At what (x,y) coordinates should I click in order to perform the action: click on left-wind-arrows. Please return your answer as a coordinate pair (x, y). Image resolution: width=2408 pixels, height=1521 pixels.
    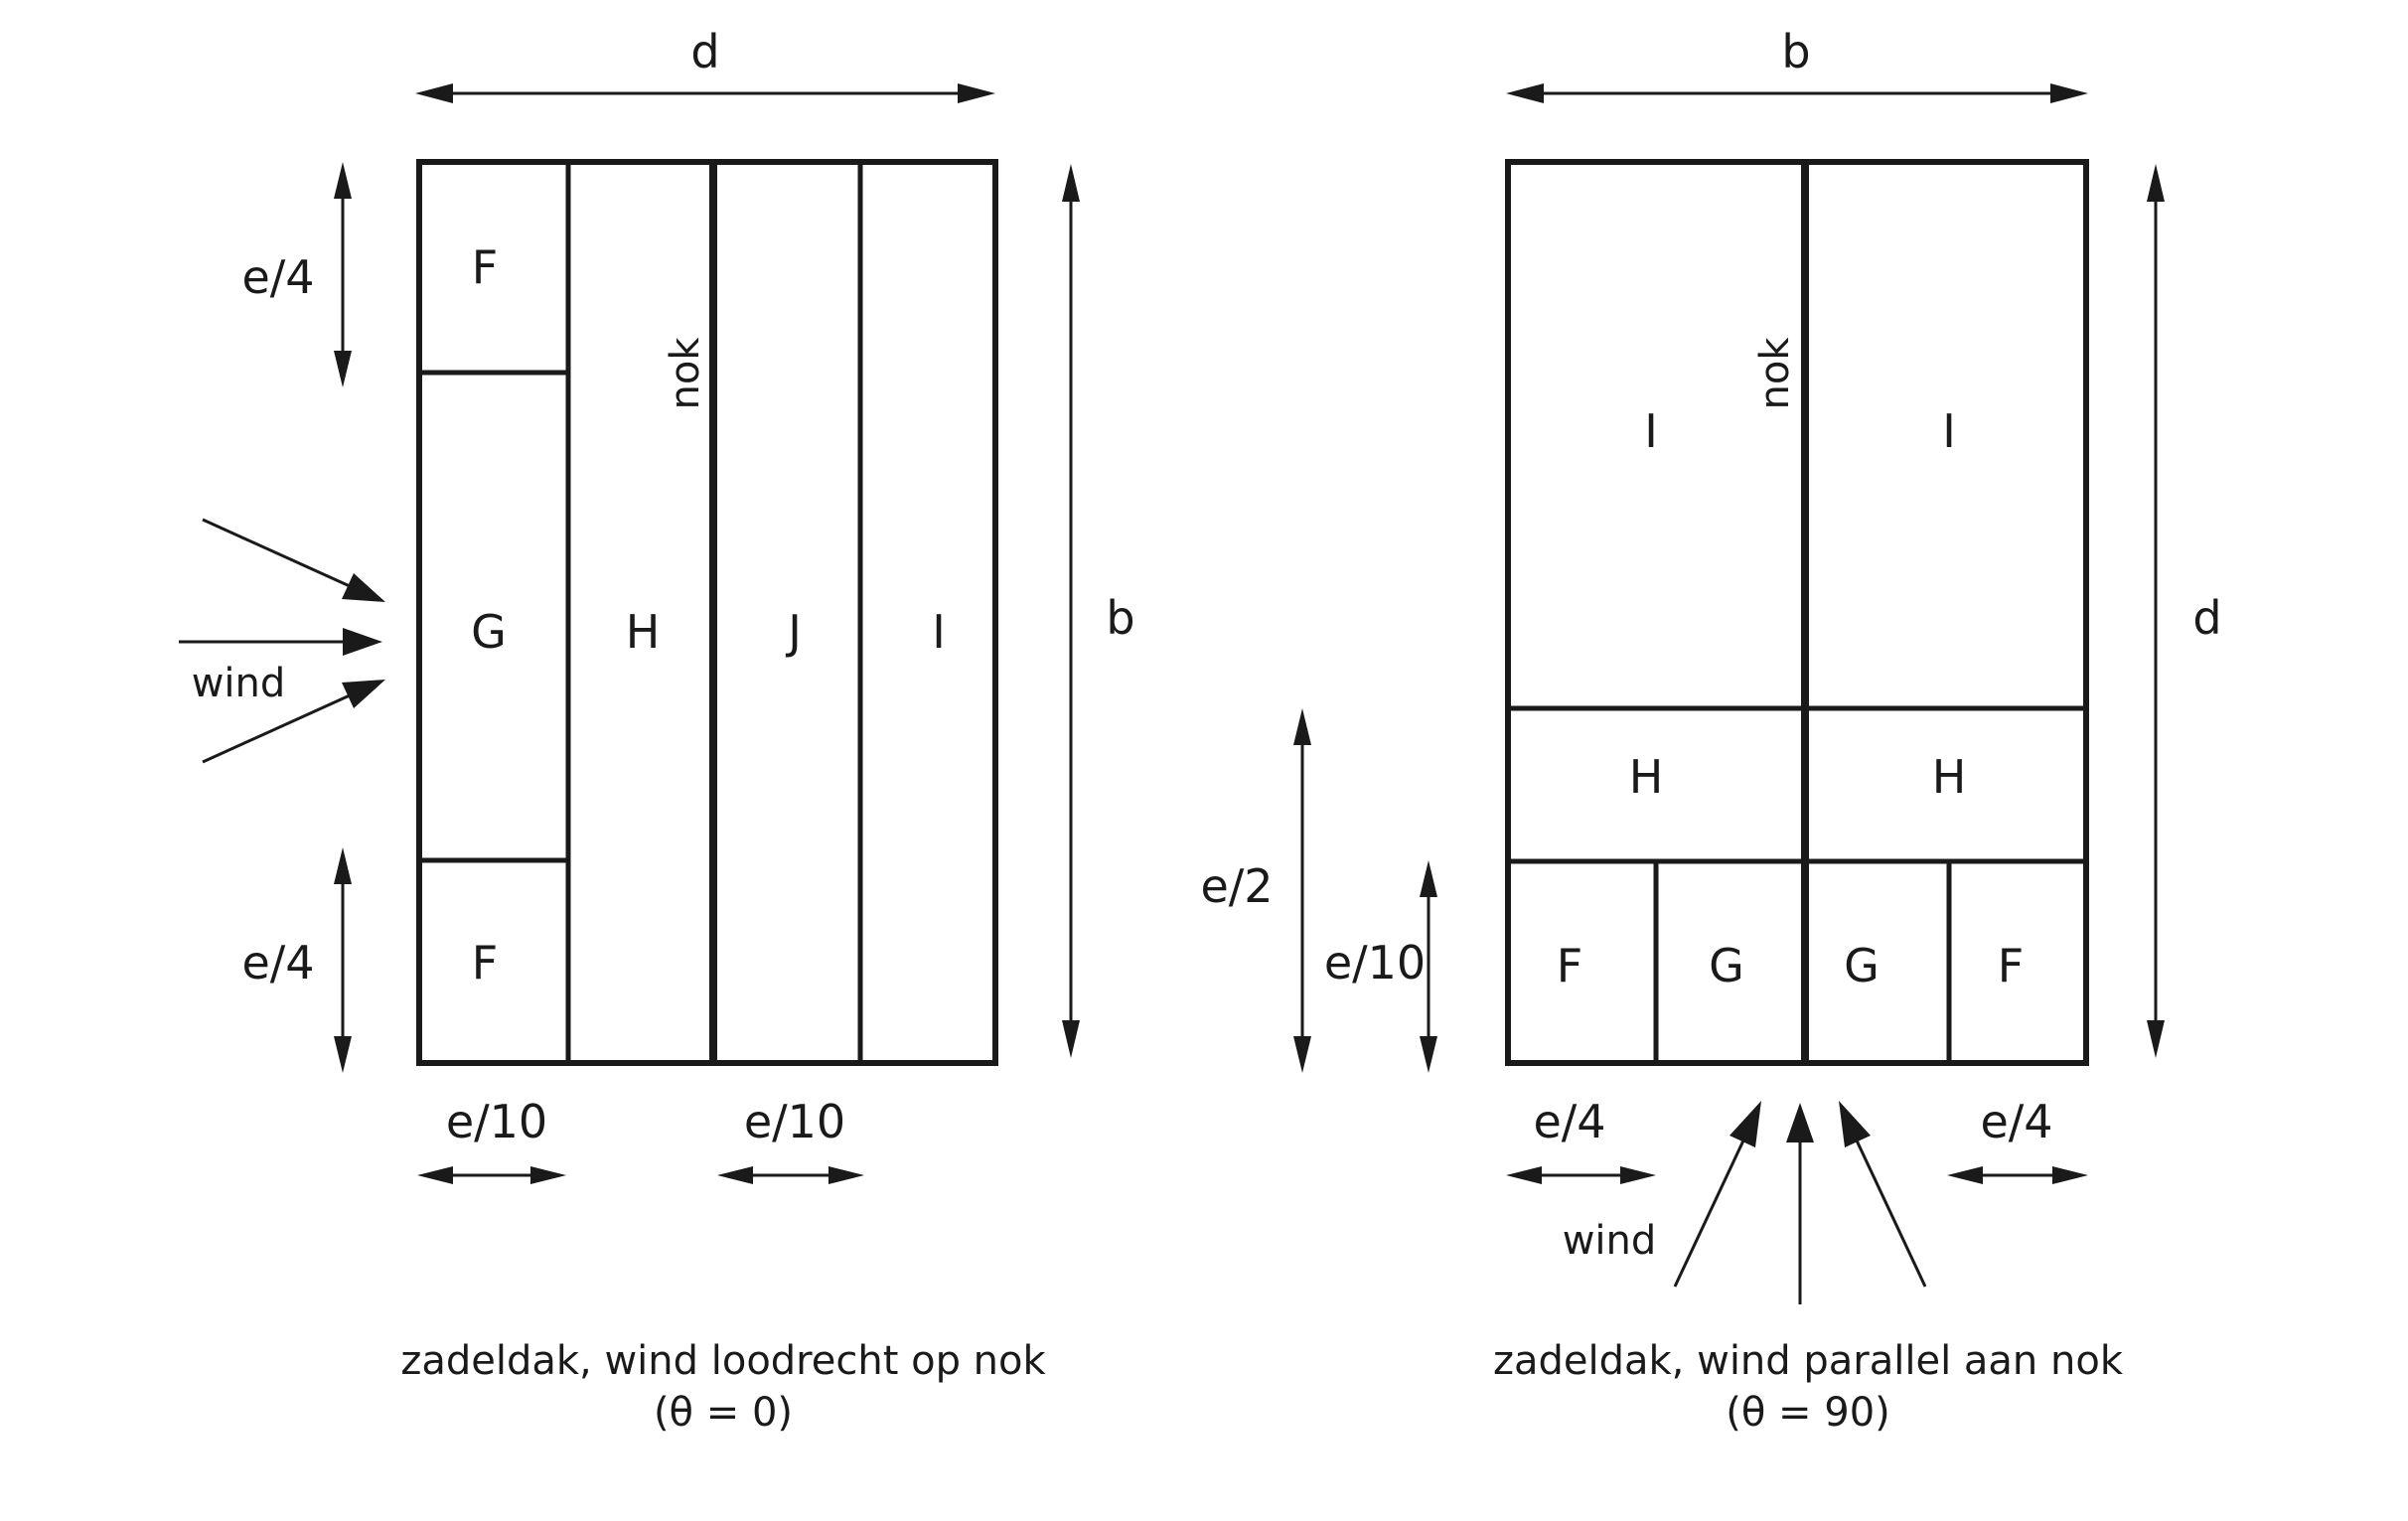
    Looking at the image, I should click on (282, 641).